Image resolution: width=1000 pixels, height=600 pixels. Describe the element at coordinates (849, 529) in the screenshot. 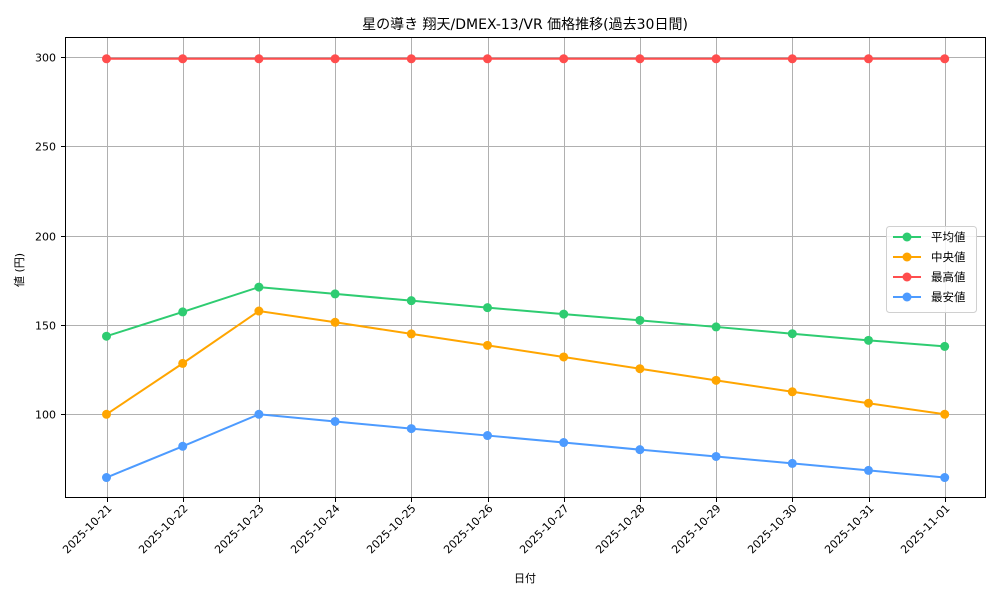

I see `x-tick-label: 2025-10-31` at that location.